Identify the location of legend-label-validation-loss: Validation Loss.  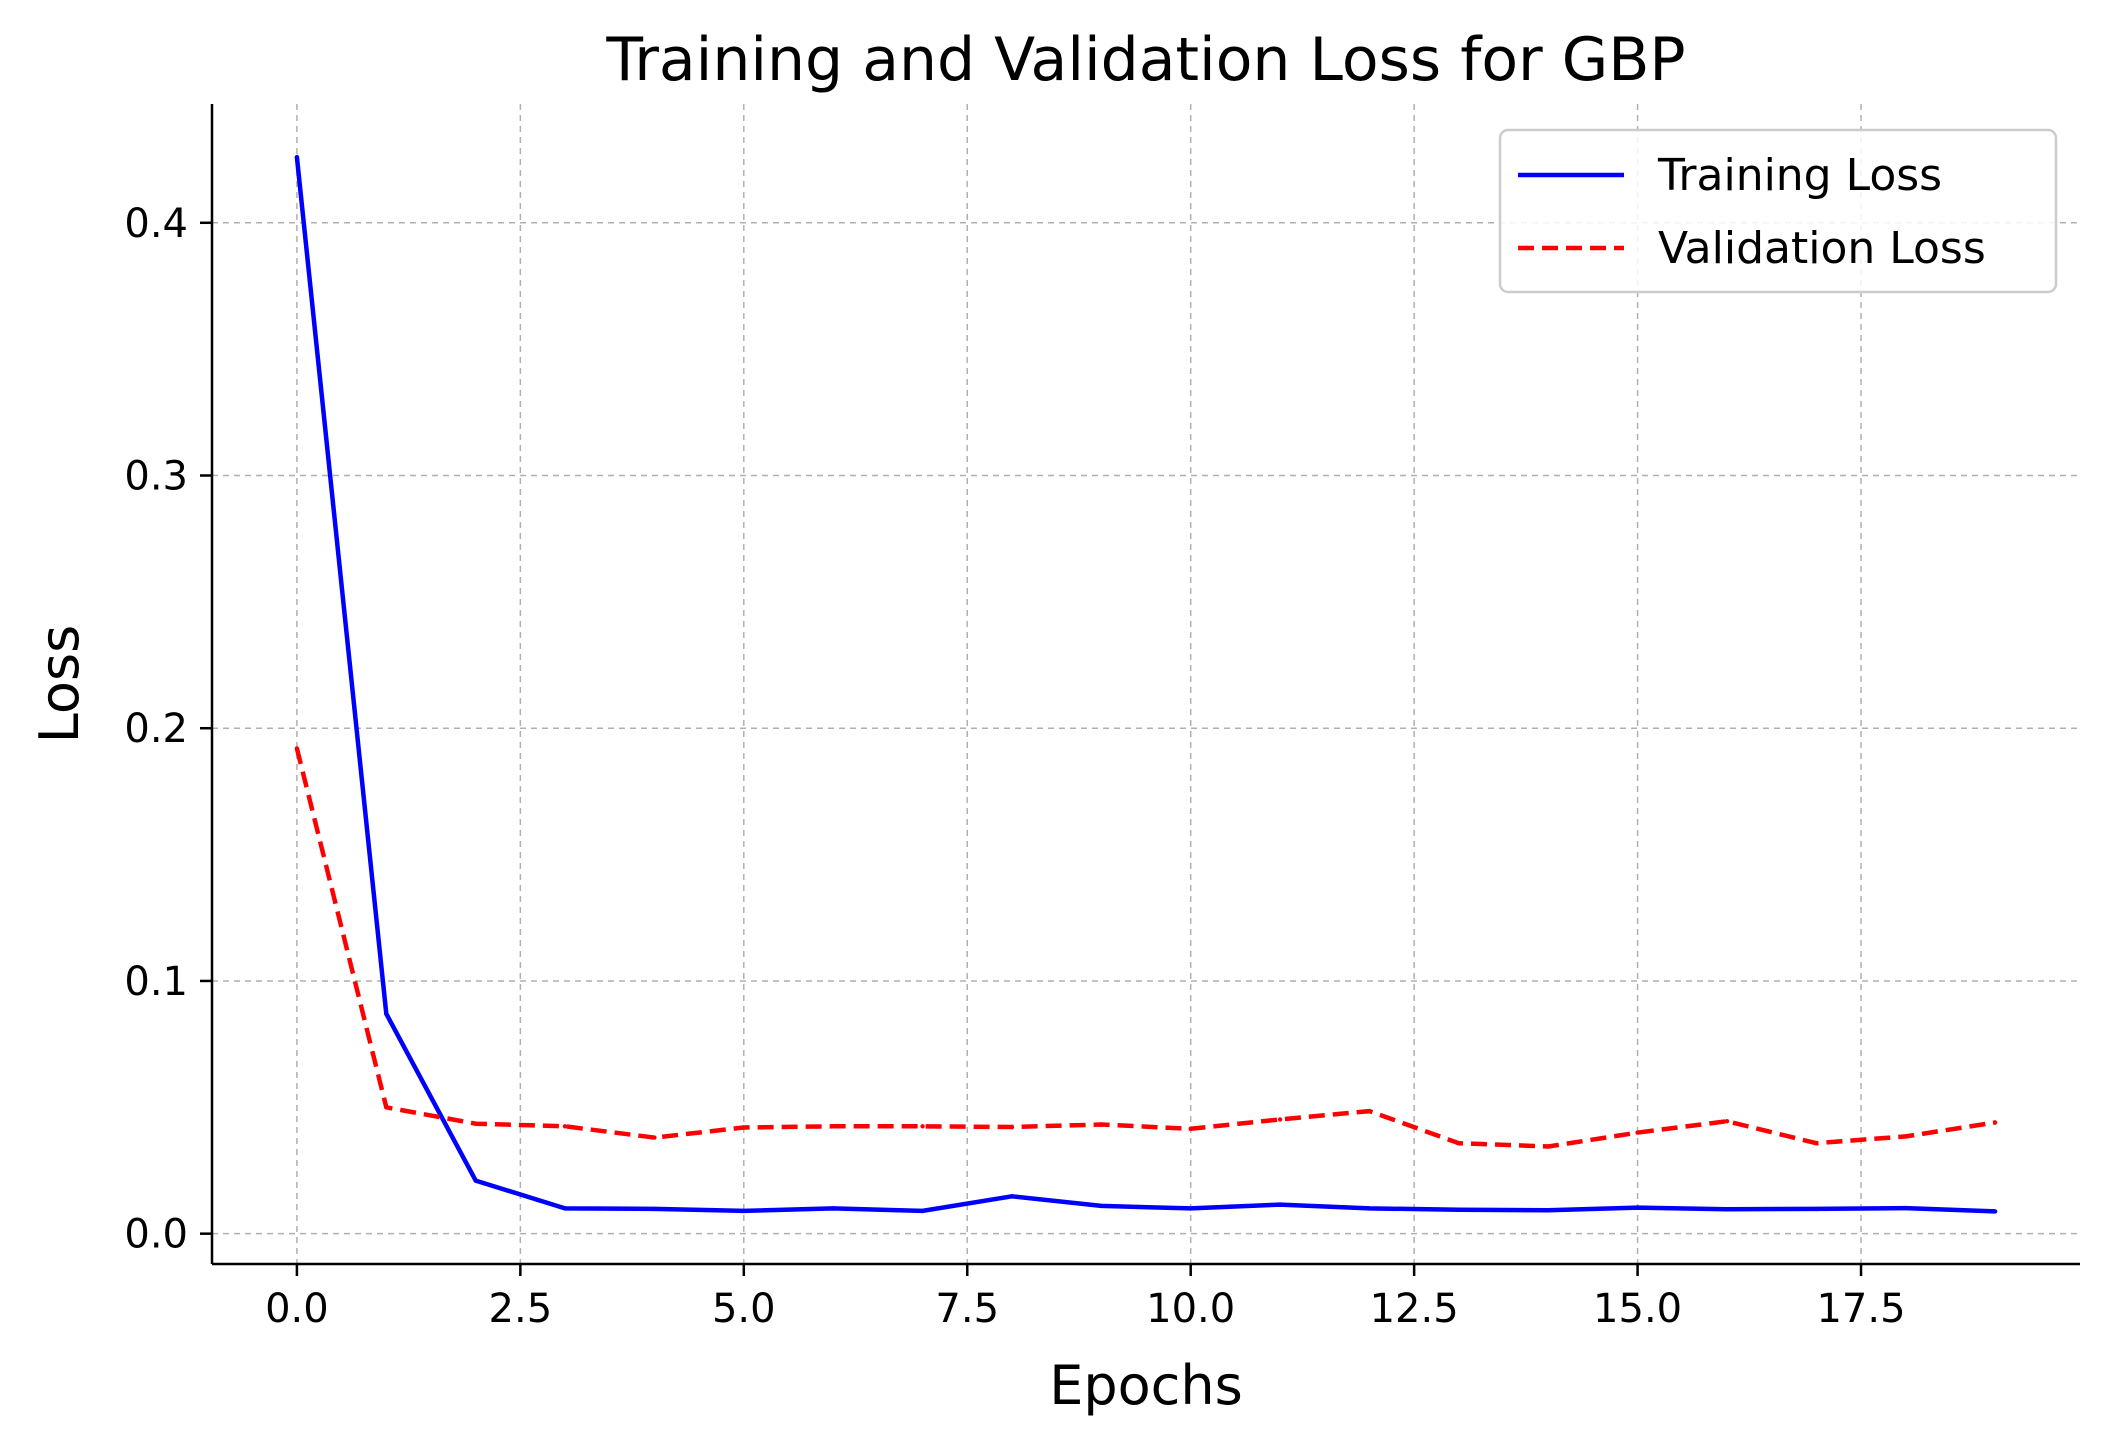
(1822, 248).